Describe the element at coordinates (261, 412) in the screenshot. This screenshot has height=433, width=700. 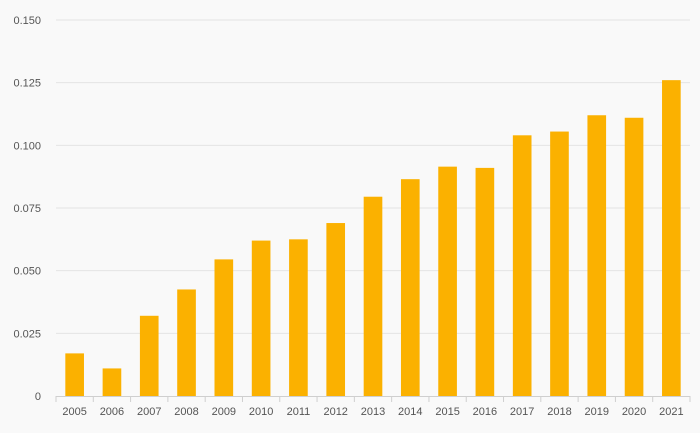
I see `x-tick-label: 2010` at that location.